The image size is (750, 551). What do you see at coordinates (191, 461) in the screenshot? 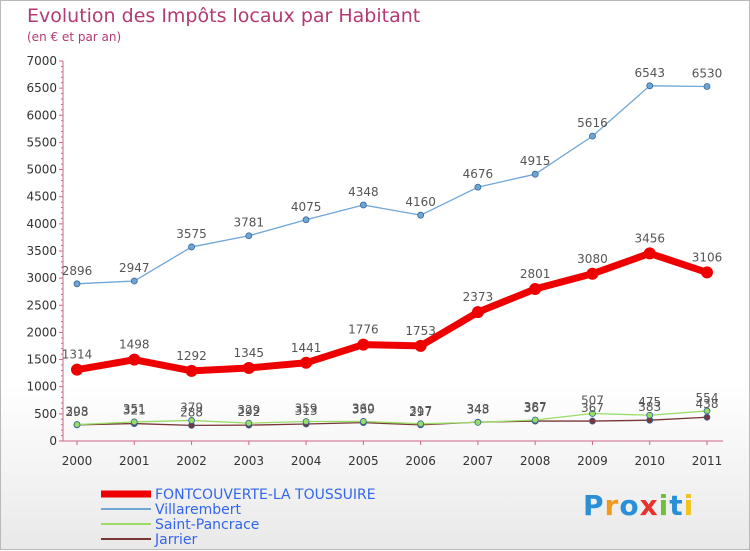
I see `x-tick-label: 2002` at bounding box center [191, 461].